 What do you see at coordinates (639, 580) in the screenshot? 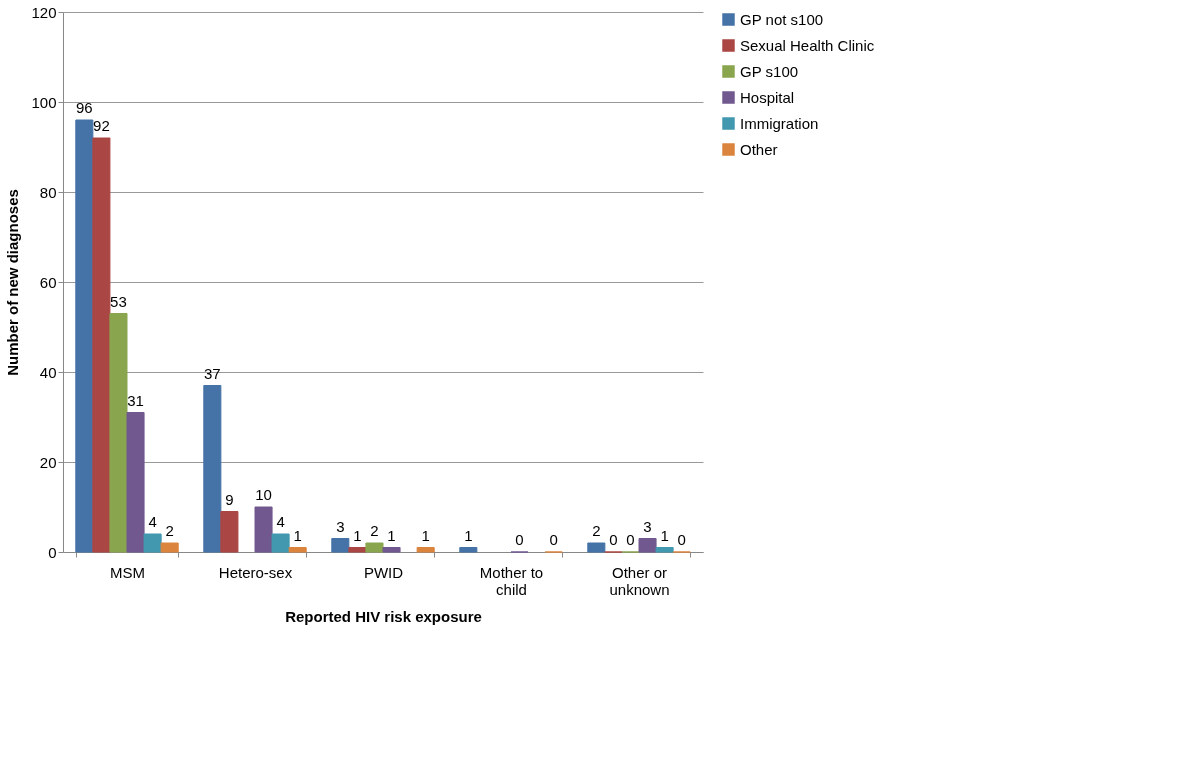
I see `x-tick-label: Other or unknown` at bounding box center [639, 580].